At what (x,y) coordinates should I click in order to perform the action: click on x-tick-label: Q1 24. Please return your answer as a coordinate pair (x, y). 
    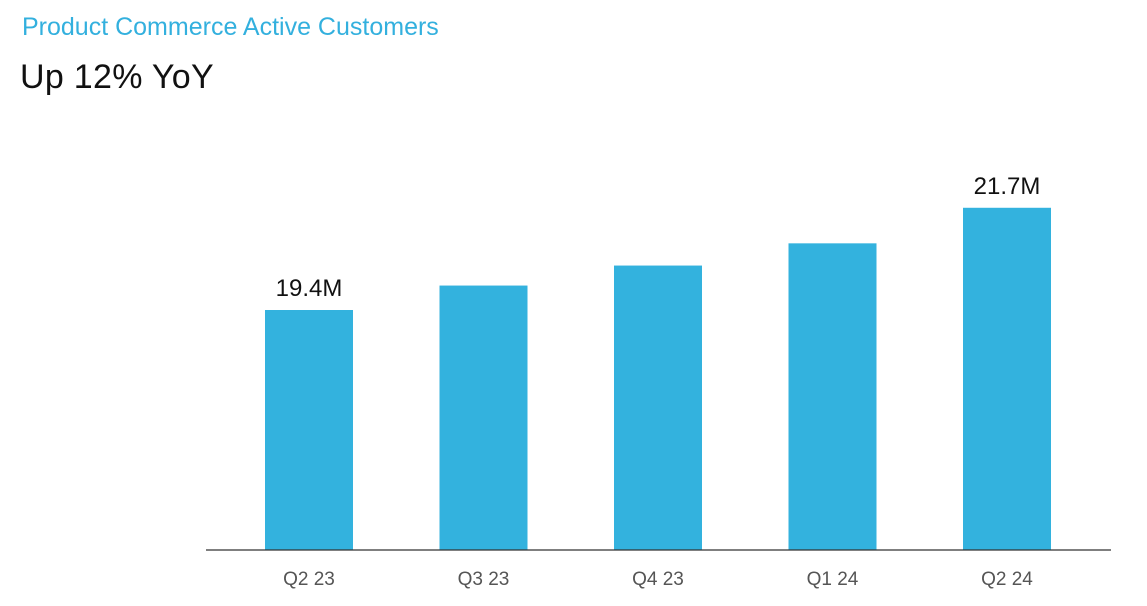
    Looking at the image, I should click on (833, 579).